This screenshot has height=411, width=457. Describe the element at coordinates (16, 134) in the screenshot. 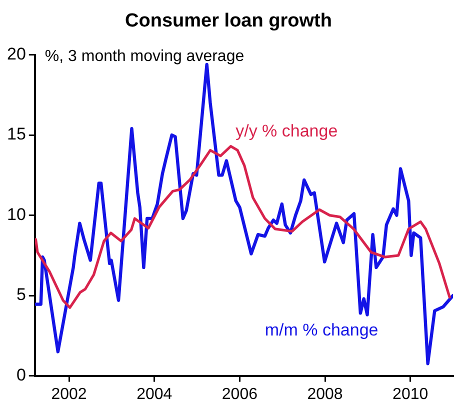

I see `y-tick-label: 15` at that location.